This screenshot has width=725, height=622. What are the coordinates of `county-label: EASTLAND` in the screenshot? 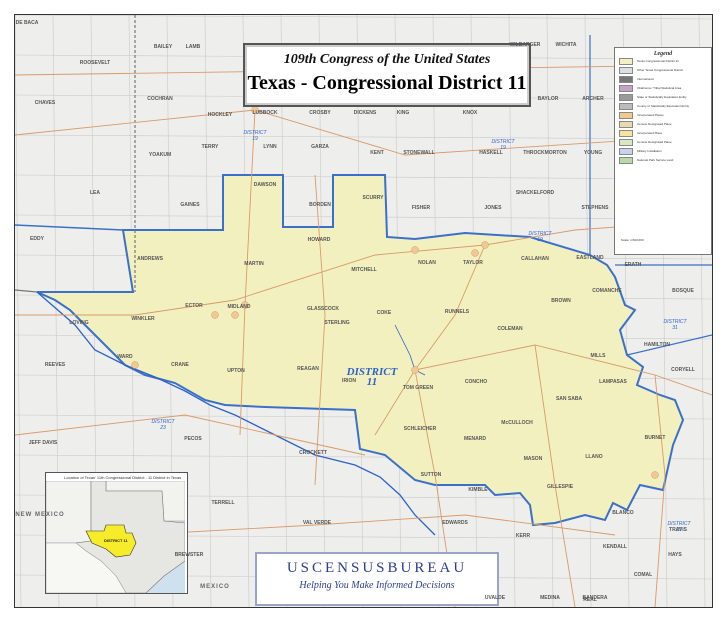 It's located at (590, 258).